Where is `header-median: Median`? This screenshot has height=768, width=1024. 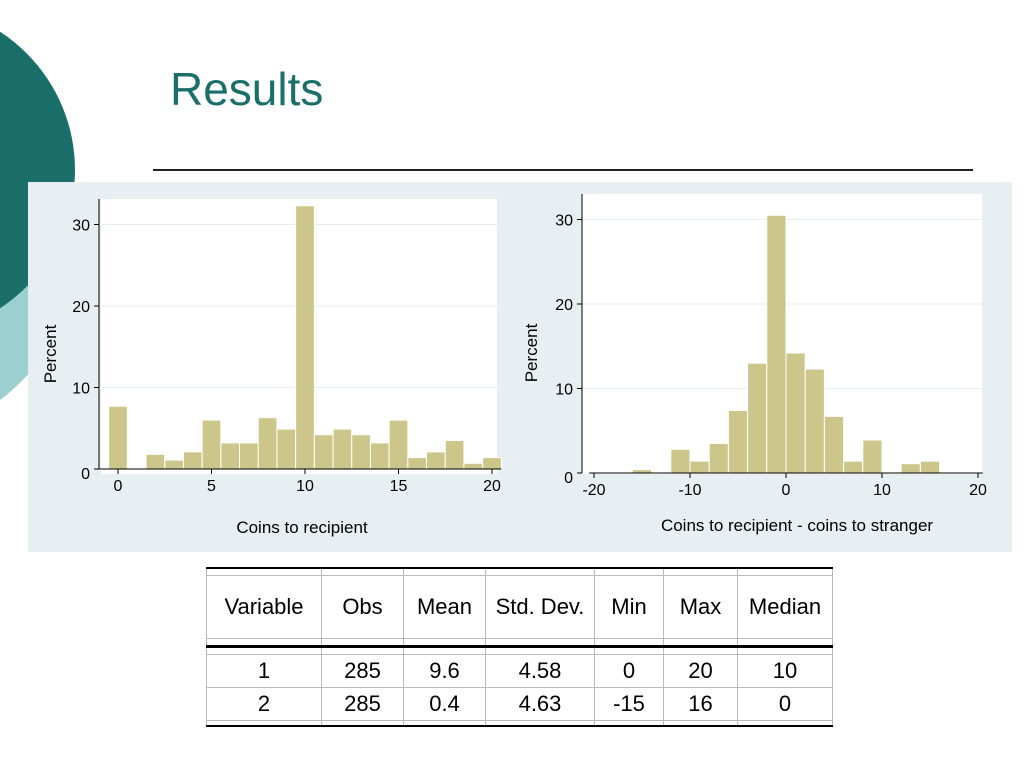
header-median: Median is located at coordinates (785, 607).